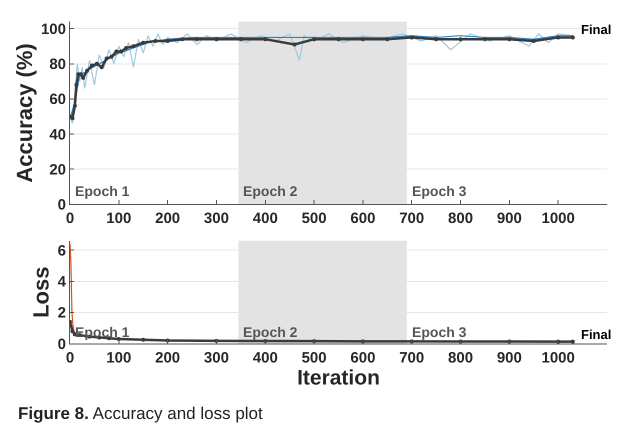  What do you see at coordinates (57, 99) in the screenshot?
I see `y-tick-label: 60` at bounding box center [57, 99].